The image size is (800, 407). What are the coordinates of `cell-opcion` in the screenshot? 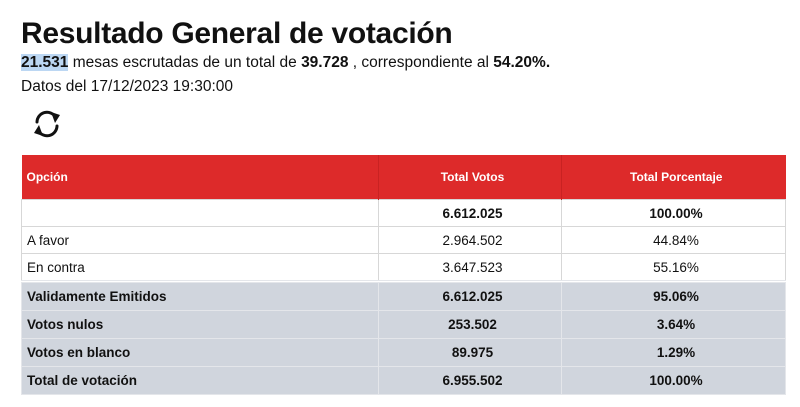 It's located at (200, 213).